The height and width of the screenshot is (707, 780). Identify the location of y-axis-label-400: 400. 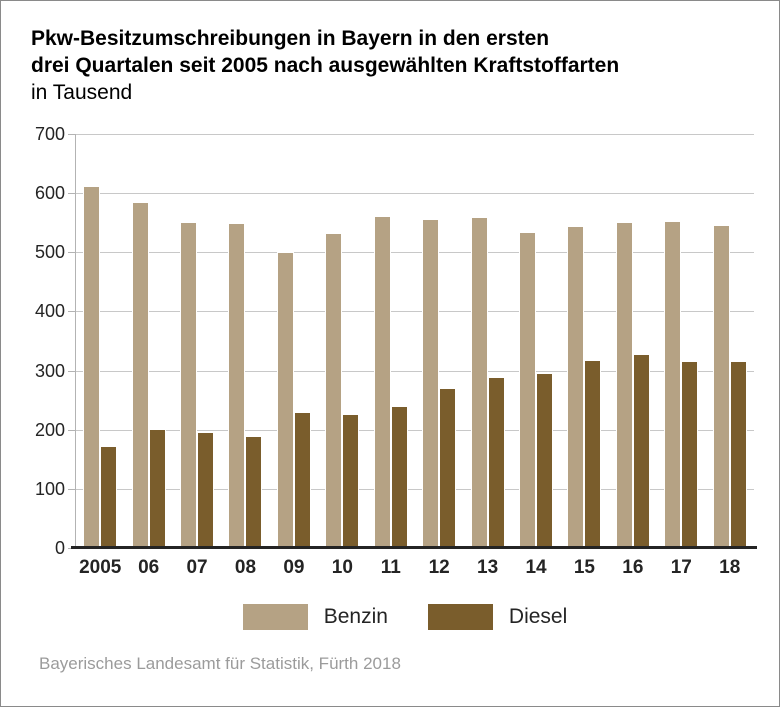
(49, 311).